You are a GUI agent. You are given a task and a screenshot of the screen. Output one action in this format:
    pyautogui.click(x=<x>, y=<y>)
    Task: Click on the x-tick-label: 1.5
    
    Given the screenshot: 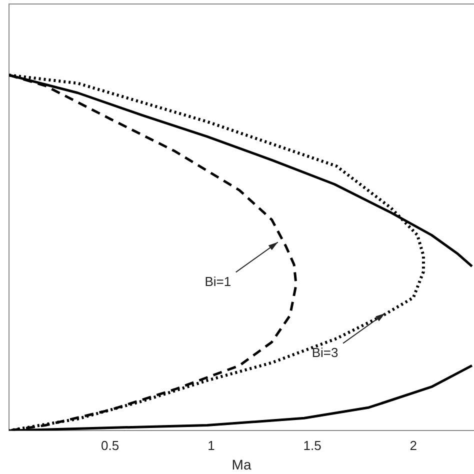 What is the action you would take?
    pyautogui.click(x=312, y=445)
    